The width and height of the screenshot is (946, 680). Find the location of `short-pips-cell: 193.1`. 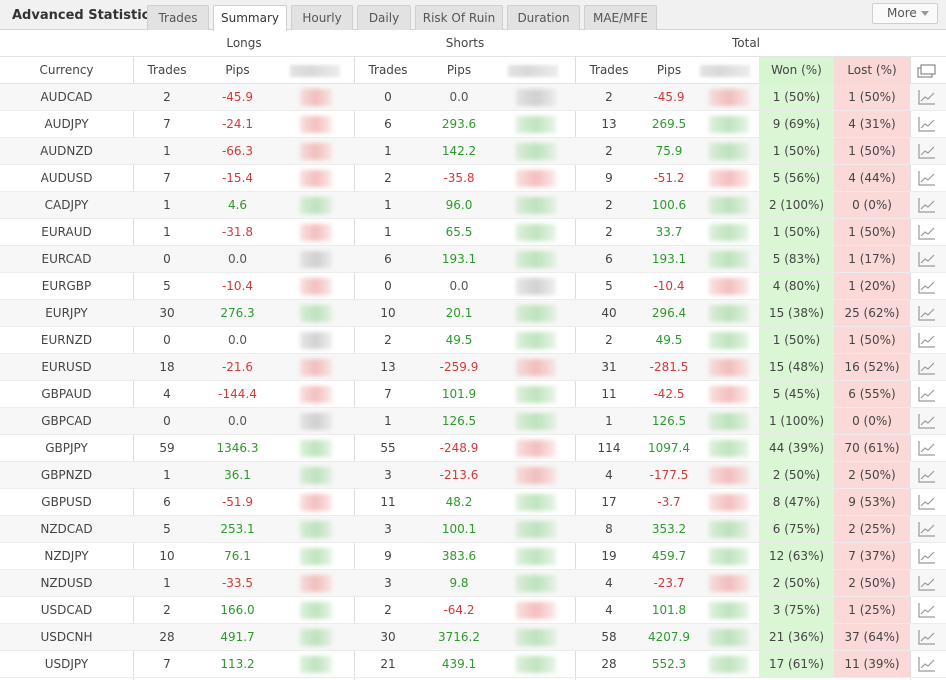

short-pips-cell: 193.1 is located at coordinates (459, 259).